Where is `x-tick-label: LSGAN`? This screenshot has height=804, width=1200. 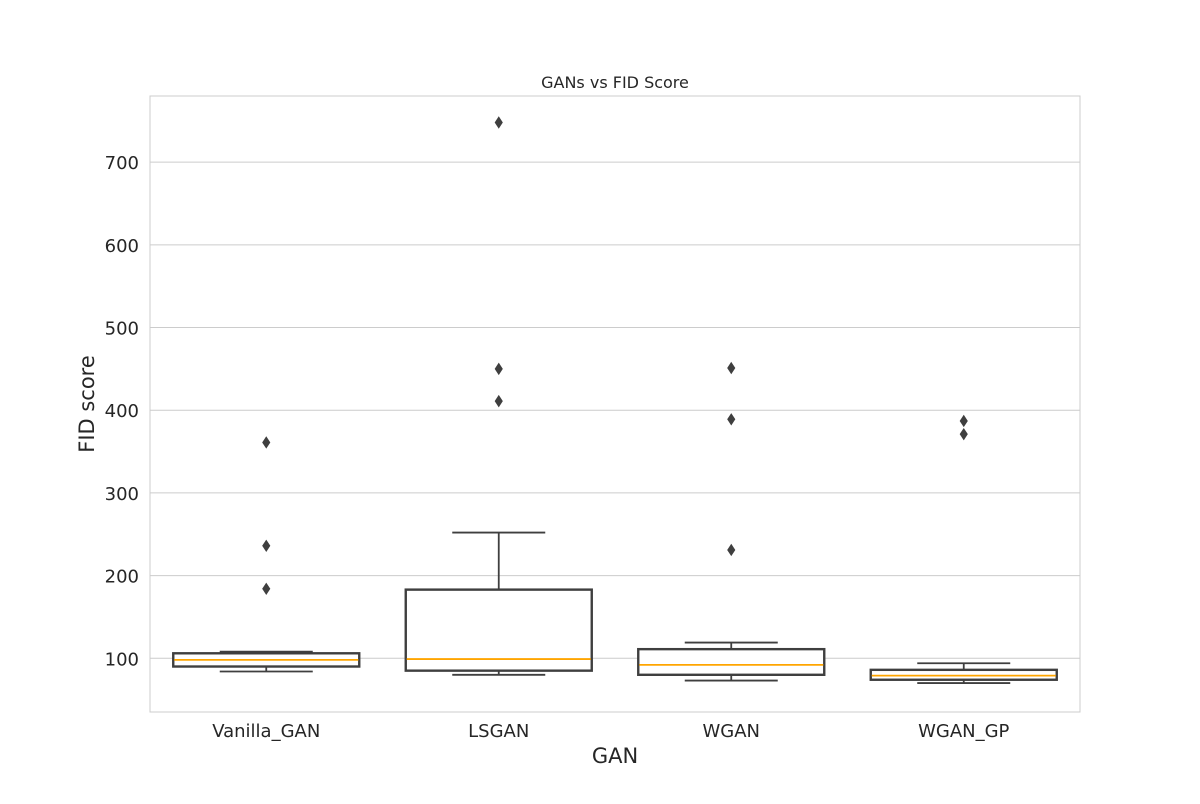
x-tick-label: LSGAN is located at coordinates (498, 731).